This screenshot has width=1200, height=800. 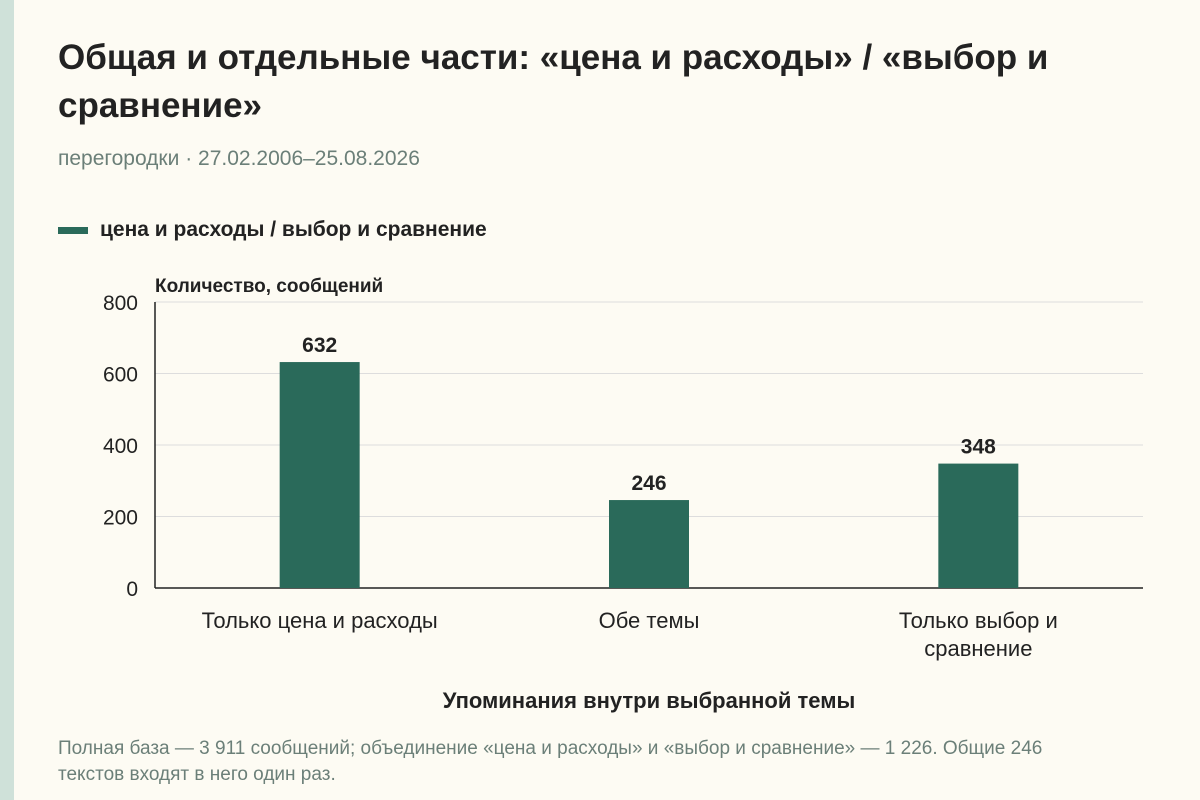 I want to click on y-tick-label: 600, so click(x=120, y=375).